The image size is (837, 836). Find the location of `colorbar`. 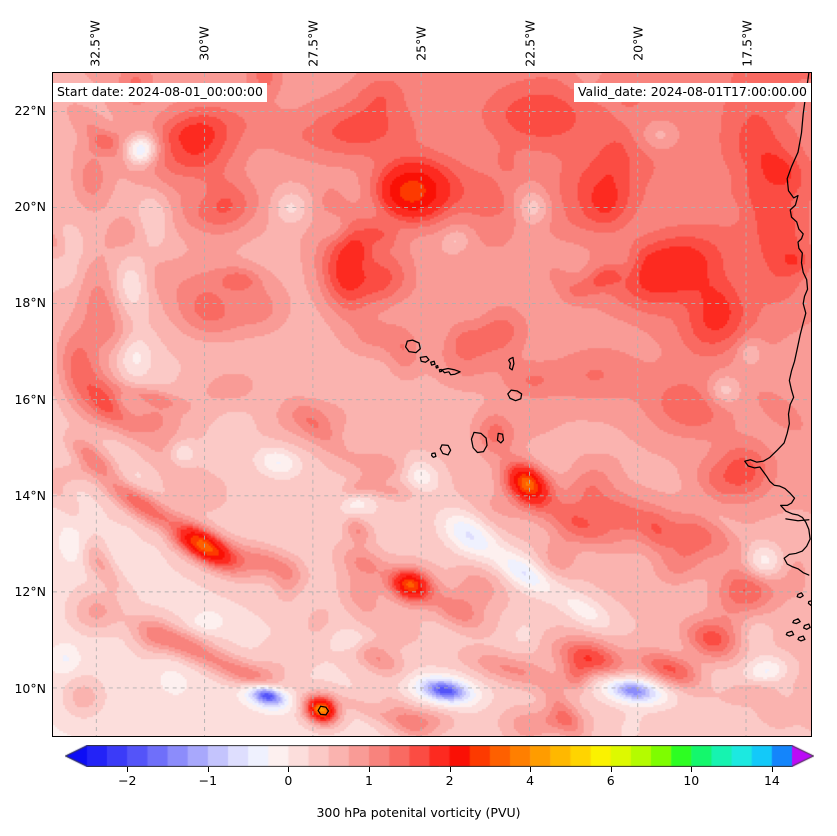

colorbar is located at coordinates (439, 756).